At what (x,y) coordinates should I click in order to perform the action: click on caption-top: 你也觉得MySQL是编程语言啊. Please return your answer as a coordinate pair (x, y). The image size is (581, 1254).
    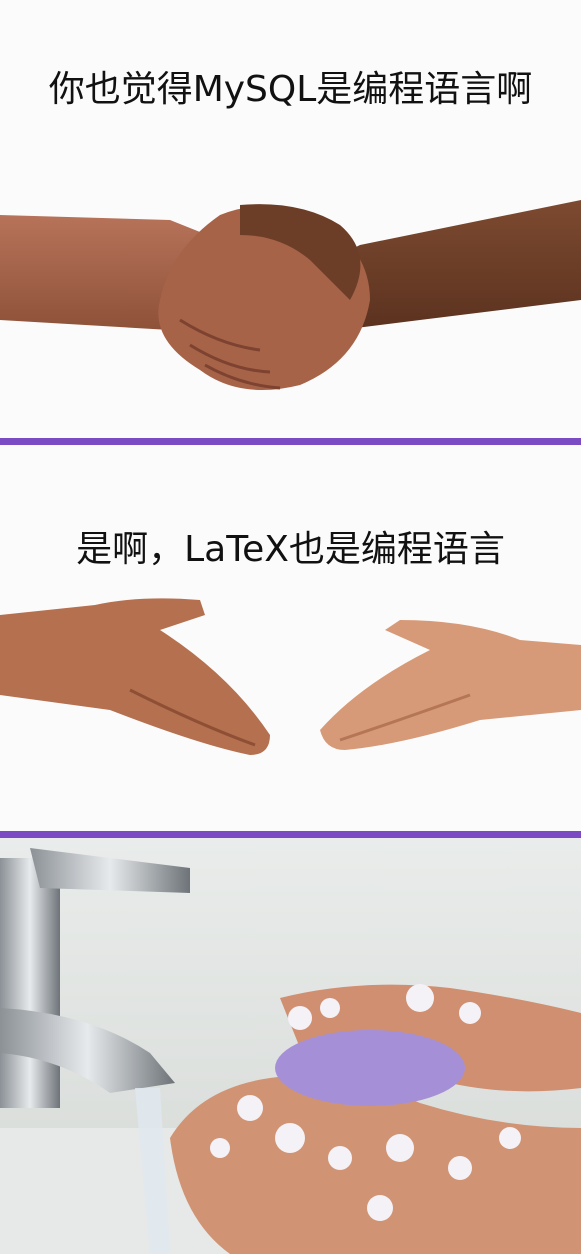
    Looking at the image, I should click on (290, 89).